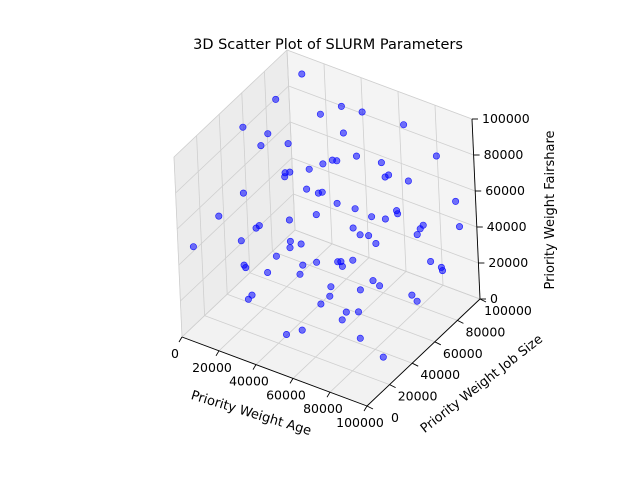 This screenshot has height=480, width=640. What do you see at coordinates (440, 374) in the screenshot?
I see `y-tick-label: 40000` at bounding box center [440, 374].